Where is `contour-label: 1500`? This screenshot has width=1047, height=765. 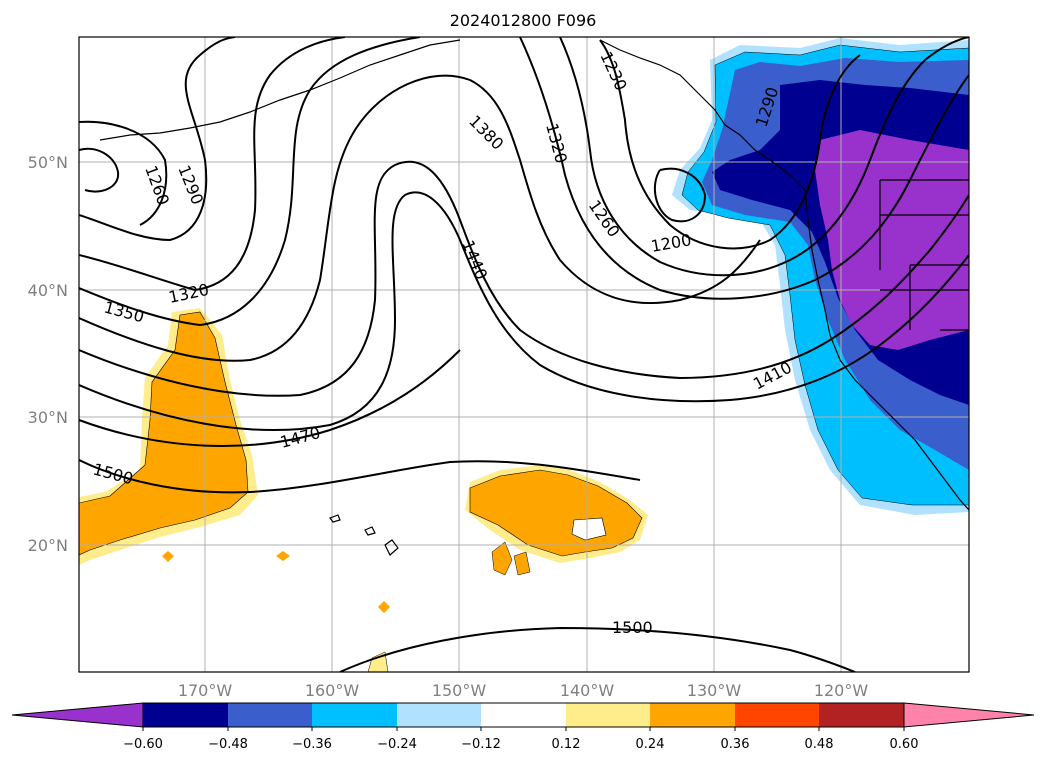 contour-label: 1500 is located at coordinates (632, 627).